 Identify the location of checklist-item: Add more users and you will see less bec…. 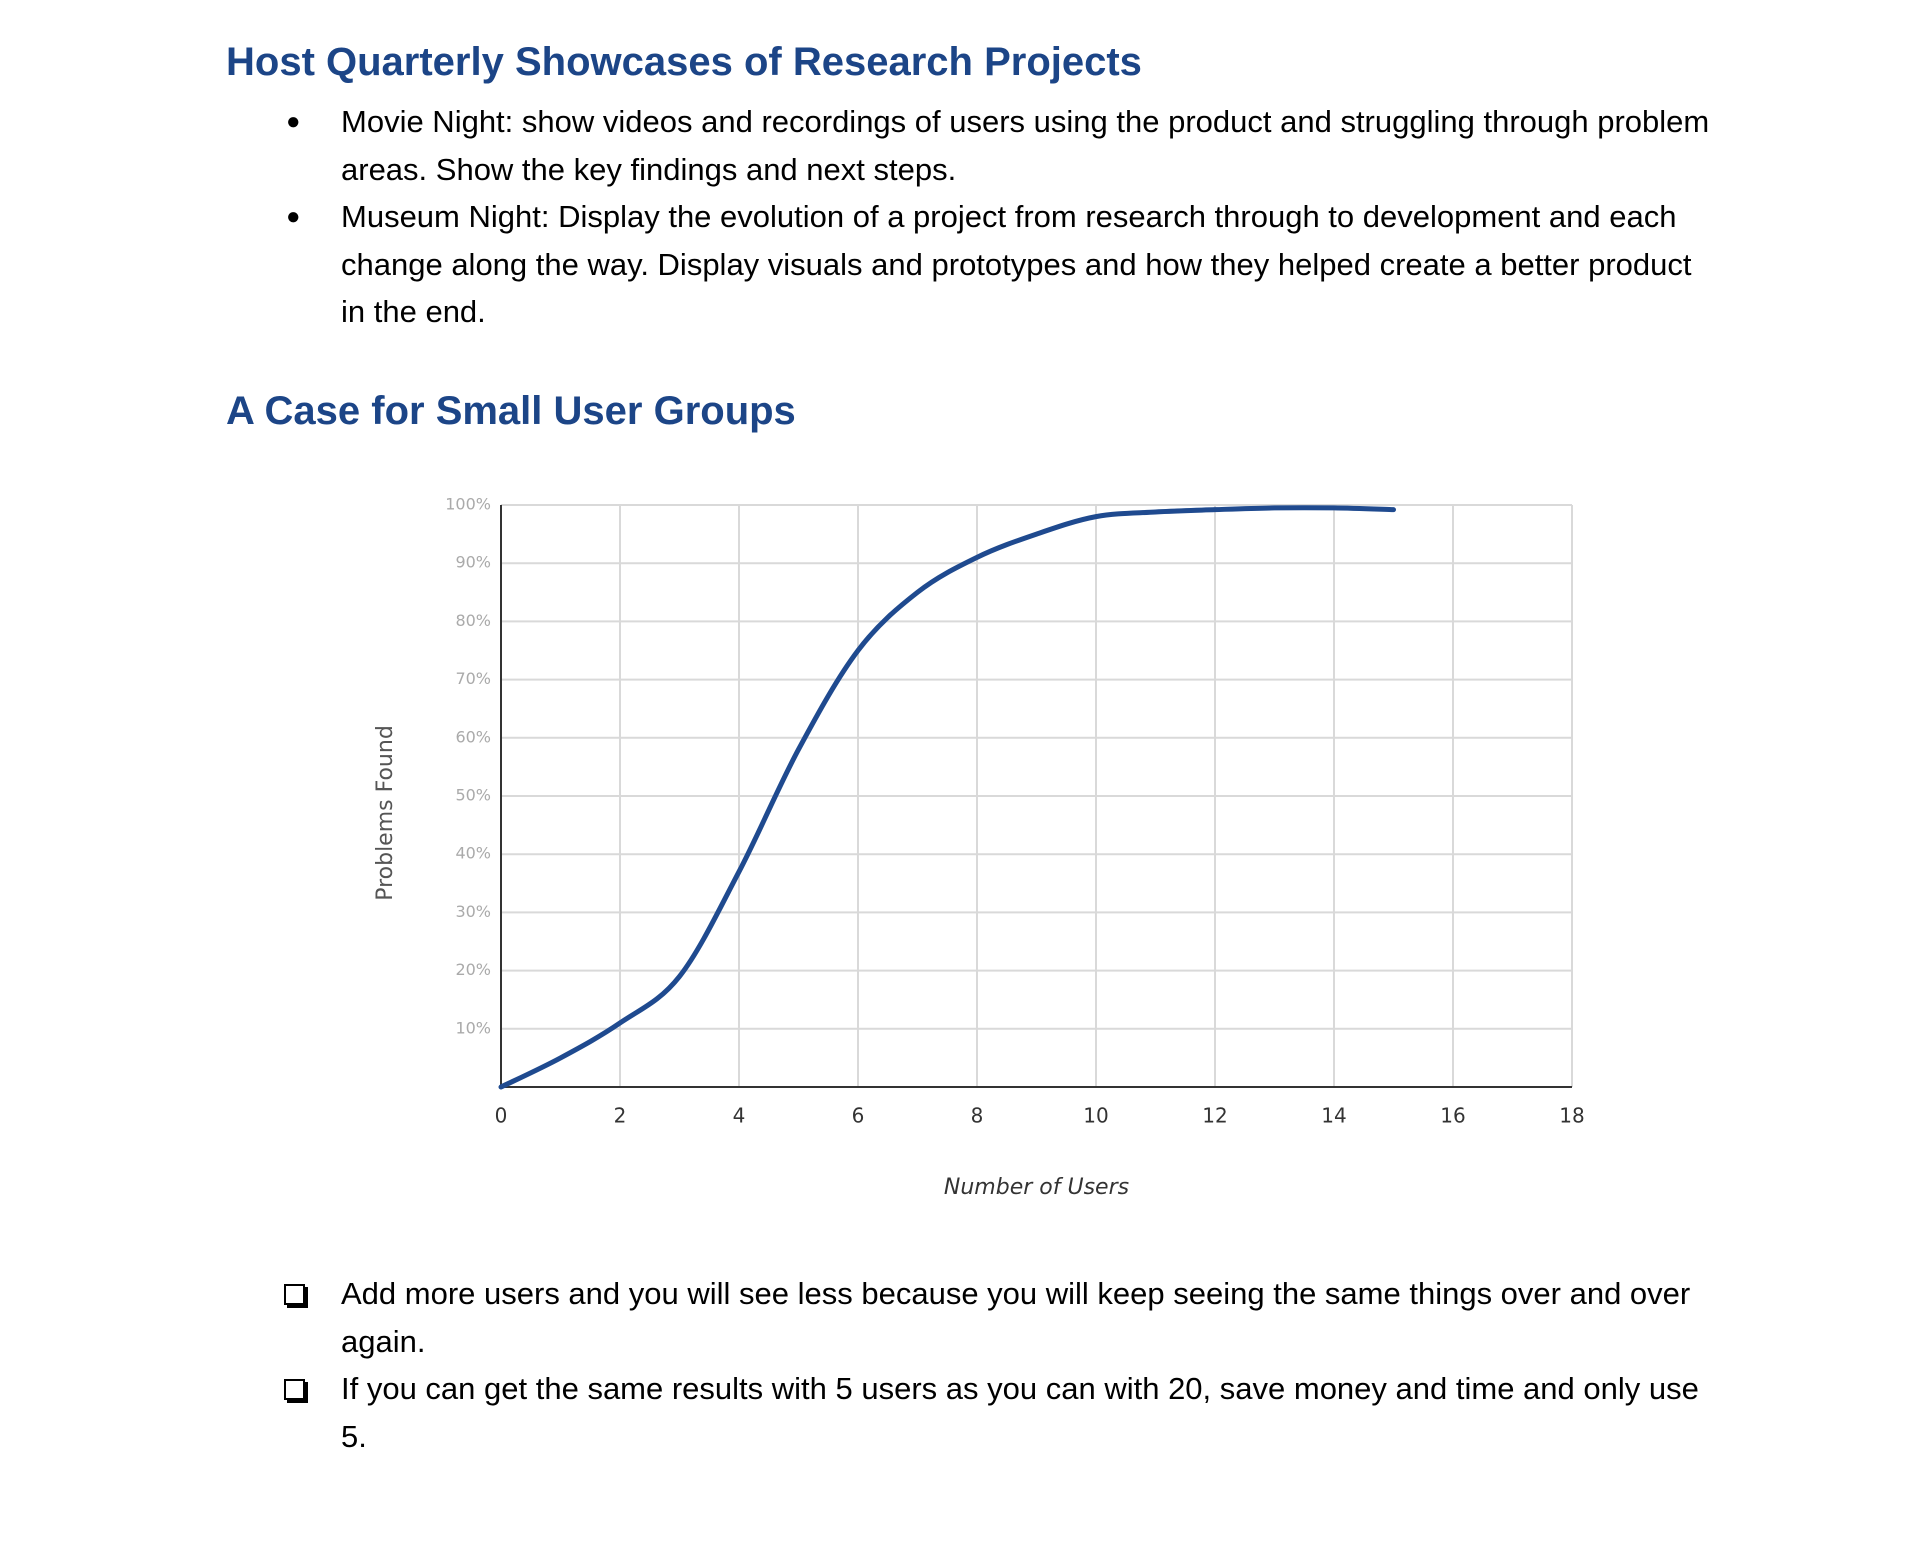
(997, 1317).